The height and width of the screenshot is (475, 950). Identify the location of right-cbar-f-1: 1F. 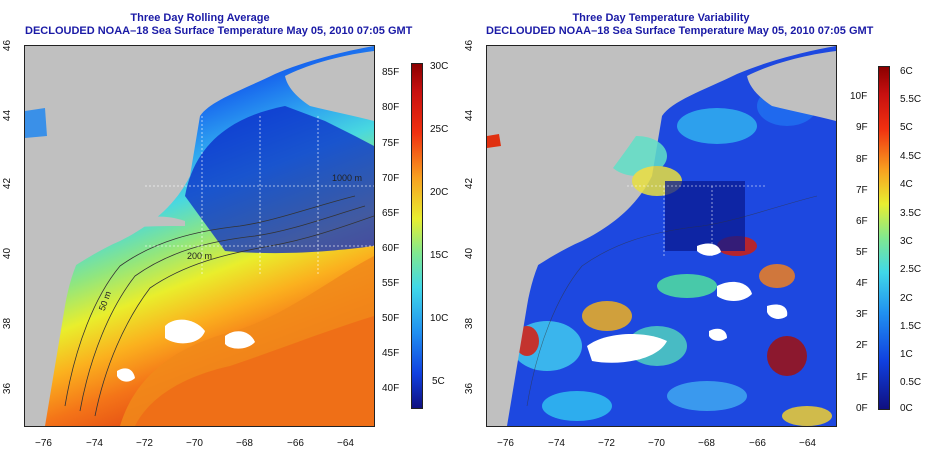
(862, 377).